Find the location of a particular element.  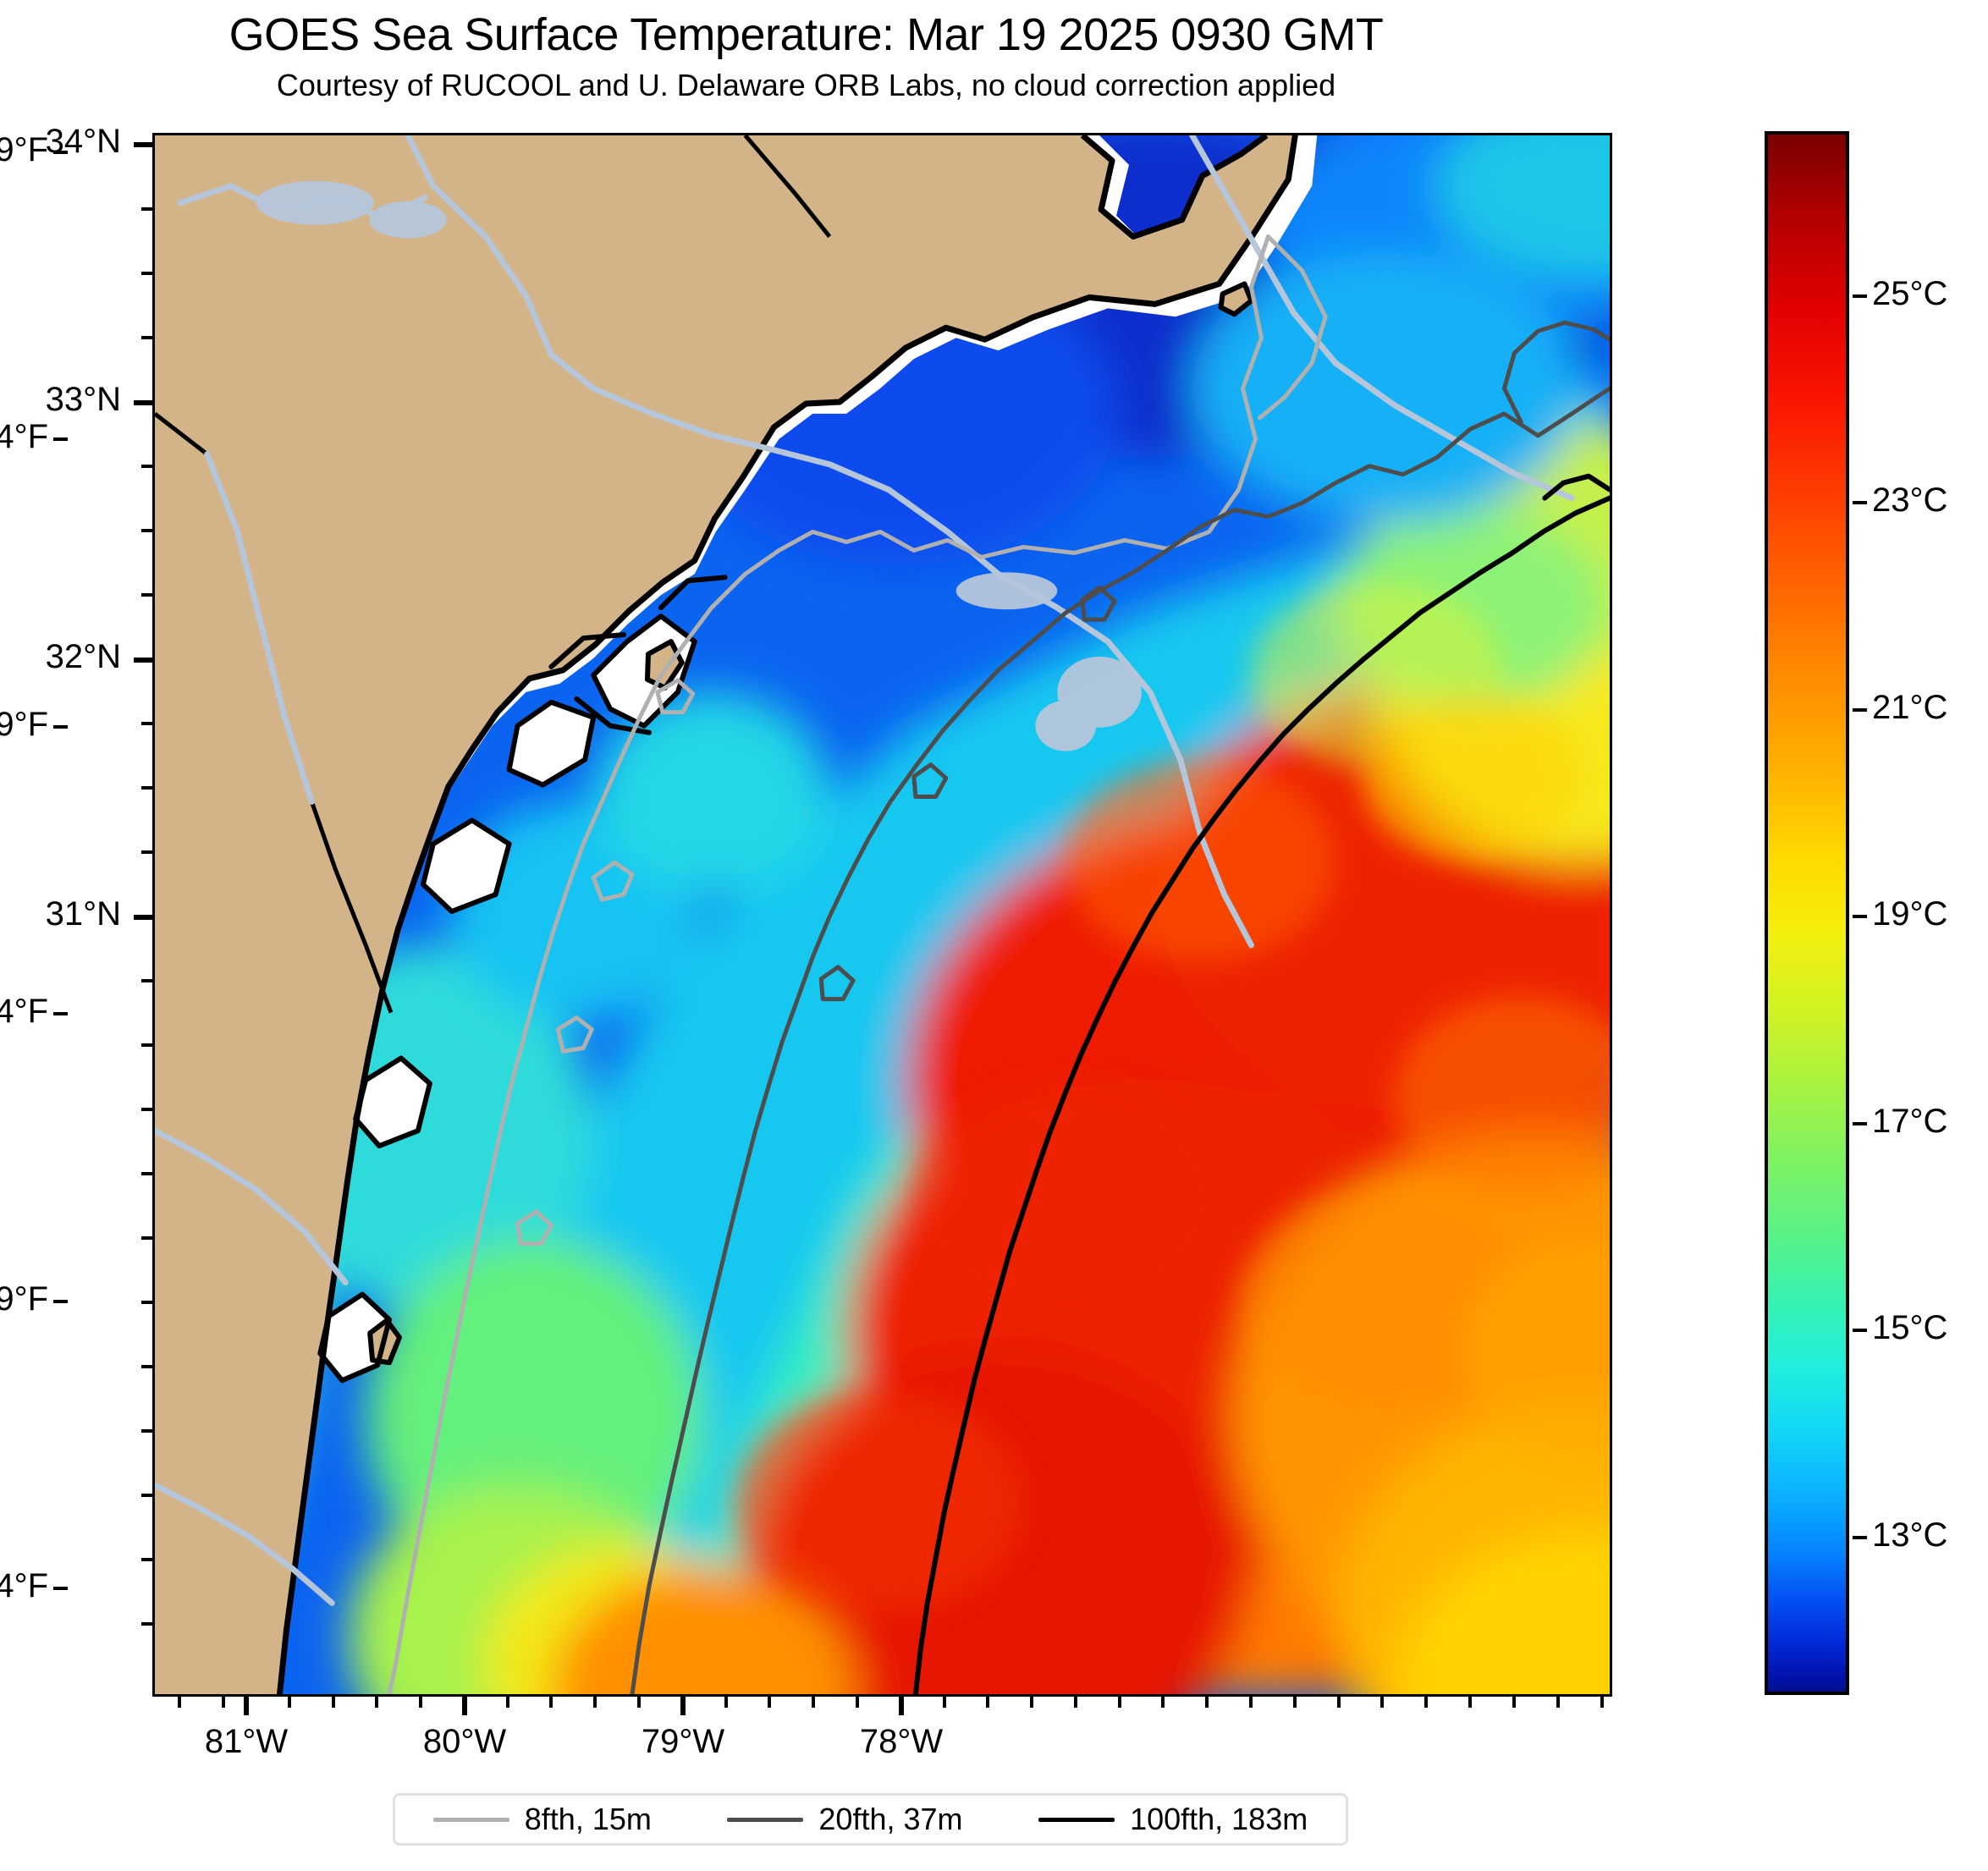

cb-tick-13c is located at coordinates (1860, 1538).